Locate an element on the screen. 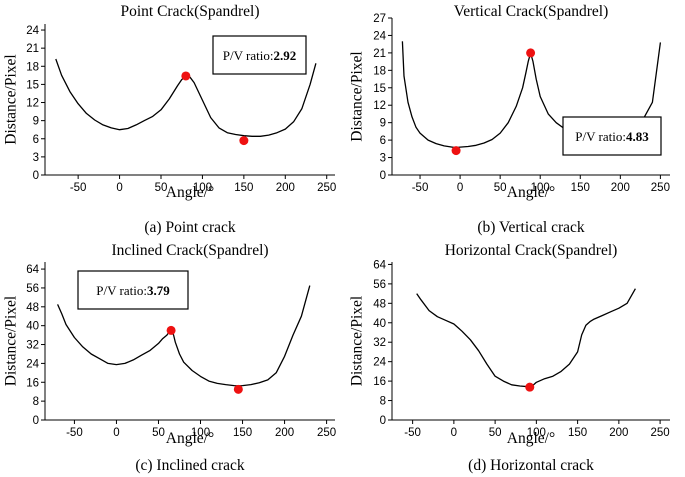 This screenshot has height=477, width=685. y-tick-label: 9 is located at coordinates (36, 122).